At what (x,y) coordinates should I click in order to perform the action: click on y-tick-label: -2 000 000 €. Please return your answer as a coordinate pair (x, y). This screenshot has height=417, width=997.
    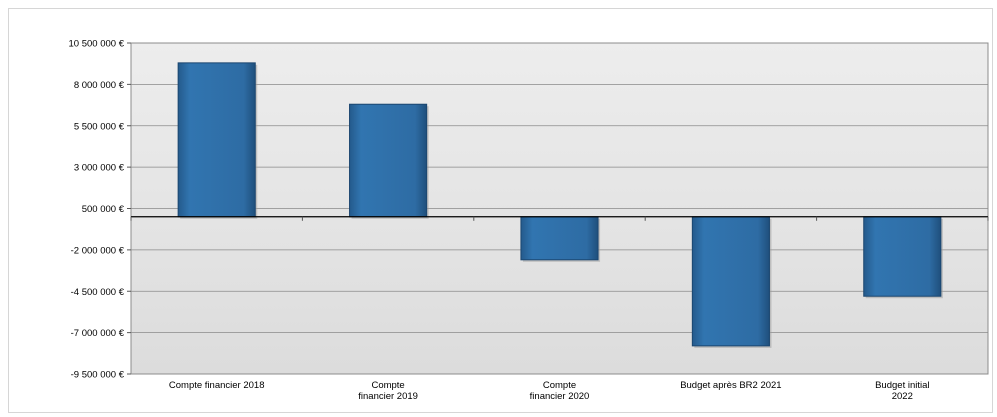
    Looking at the image, I should click on (98, 250).